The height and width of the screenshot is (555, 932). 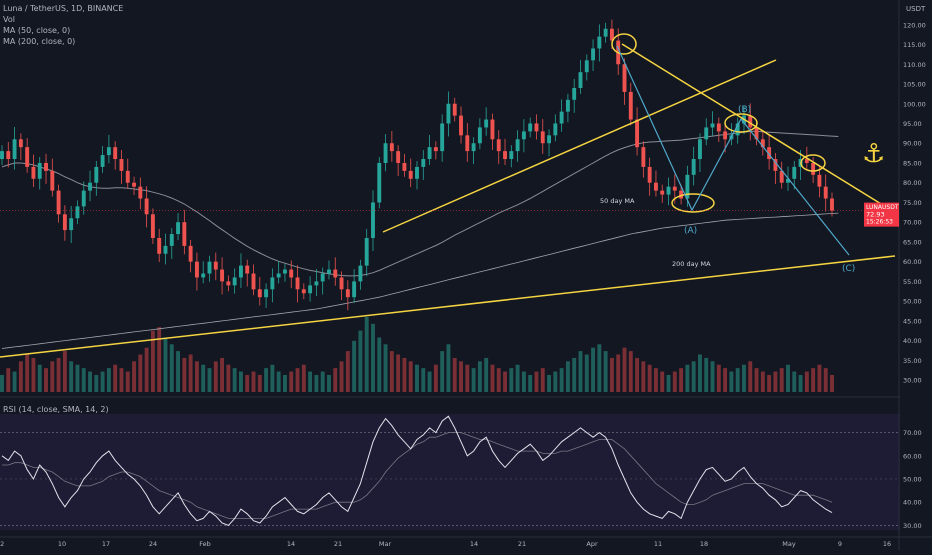 What do you see at coordinates (789, 544) in the screenshot?
I see `date-tick-label: May` at bounding box center [789, 544].